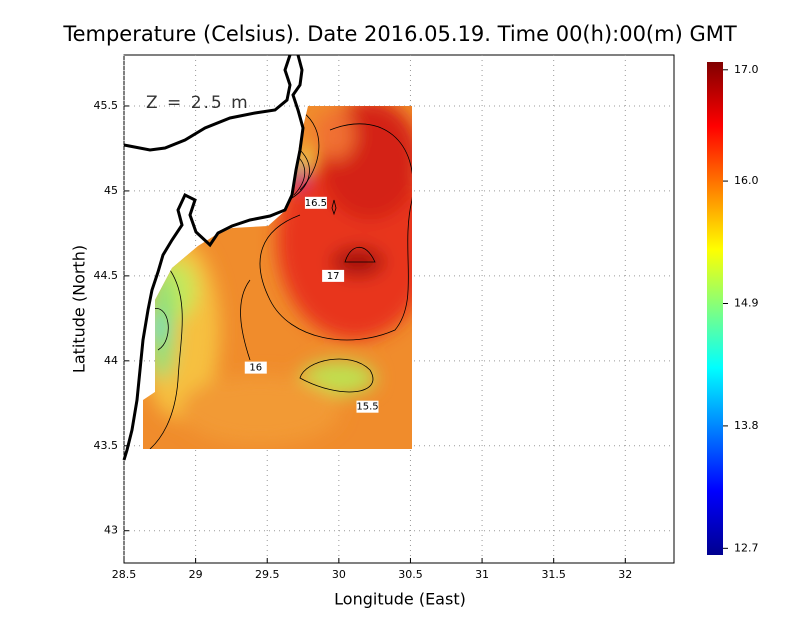 The image size is (800, 618). What do you see at coordinates (746, 547) in the screenshot?
I see `colorbar-tick-label: 12.7` at bounding box center [746, 547].